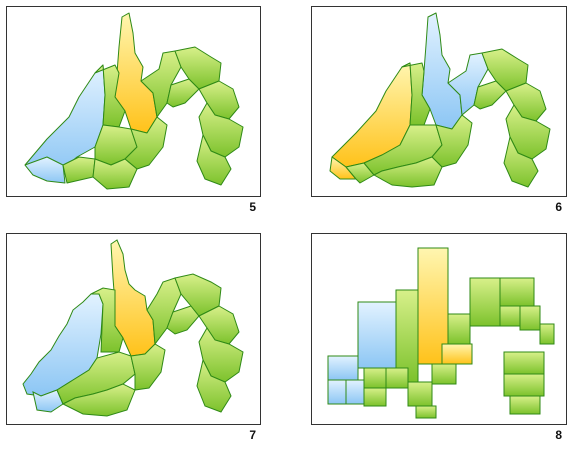 Image resolution: width=571 pixels, height=451 pixels. What do you see at coordinates (558, 435) in the screenshot?
I see `panel-number: 8` at bounding box center [558, 435].